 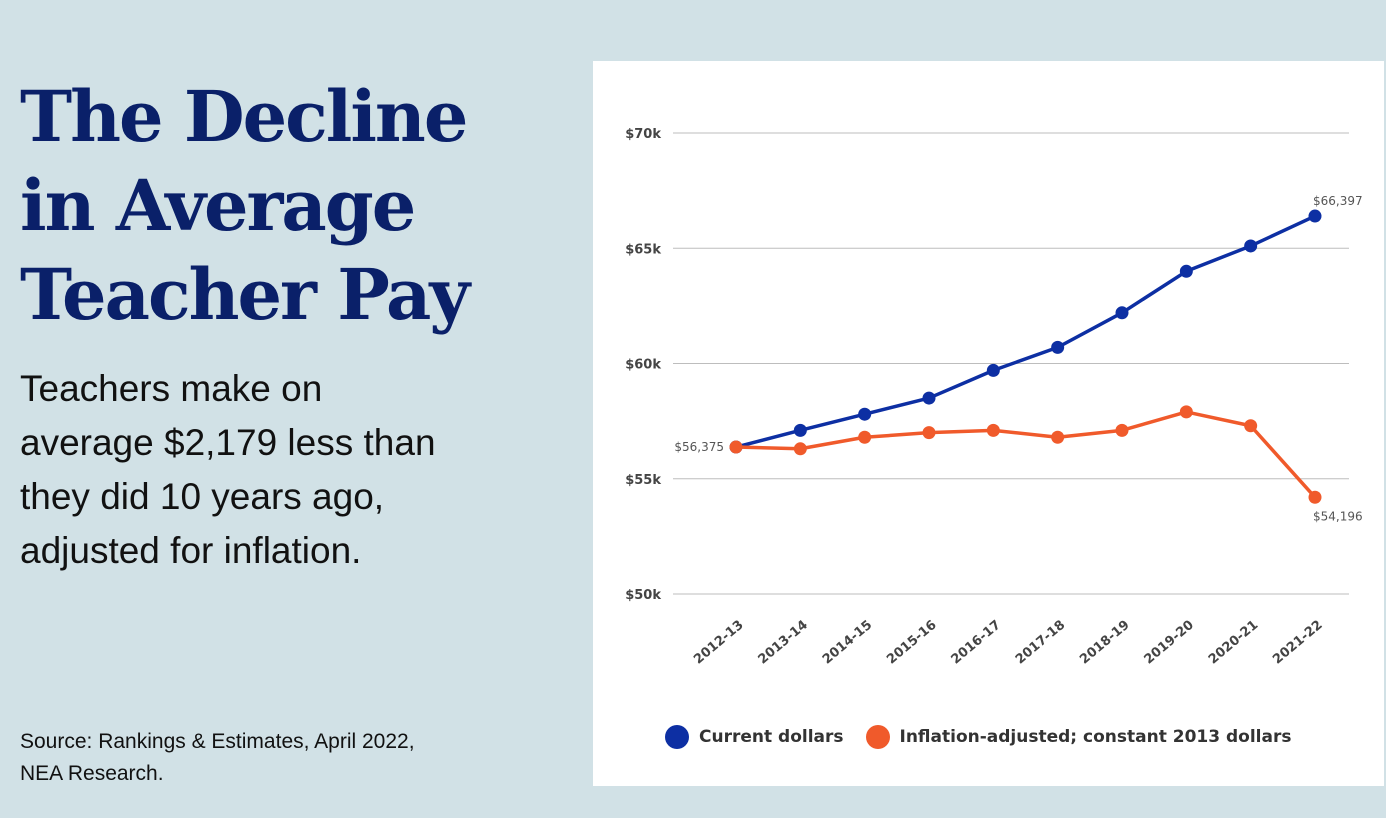 What do you see at coordinates (1338, 516) in the screenshot?
I see `data-label-2: $54,196` at bounding box center [1338, 516].